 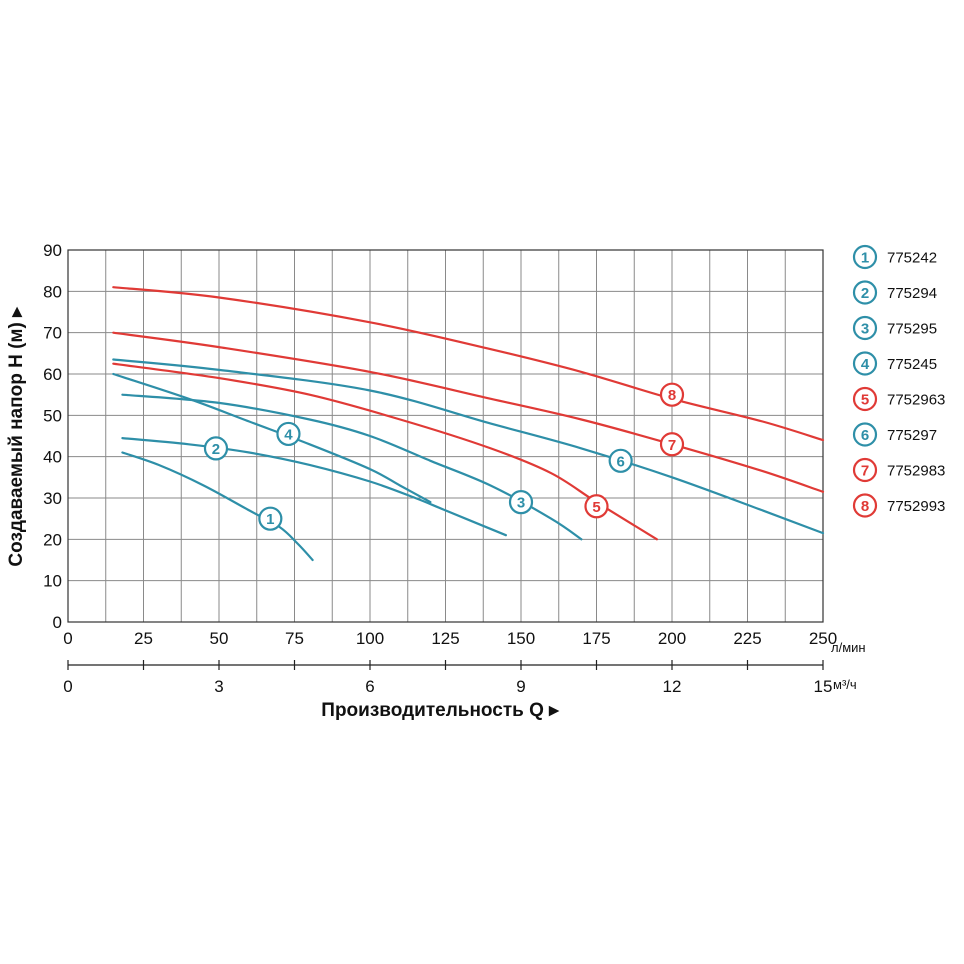 I want to click on curve-label-number: 2, so click(x=216, y=449).